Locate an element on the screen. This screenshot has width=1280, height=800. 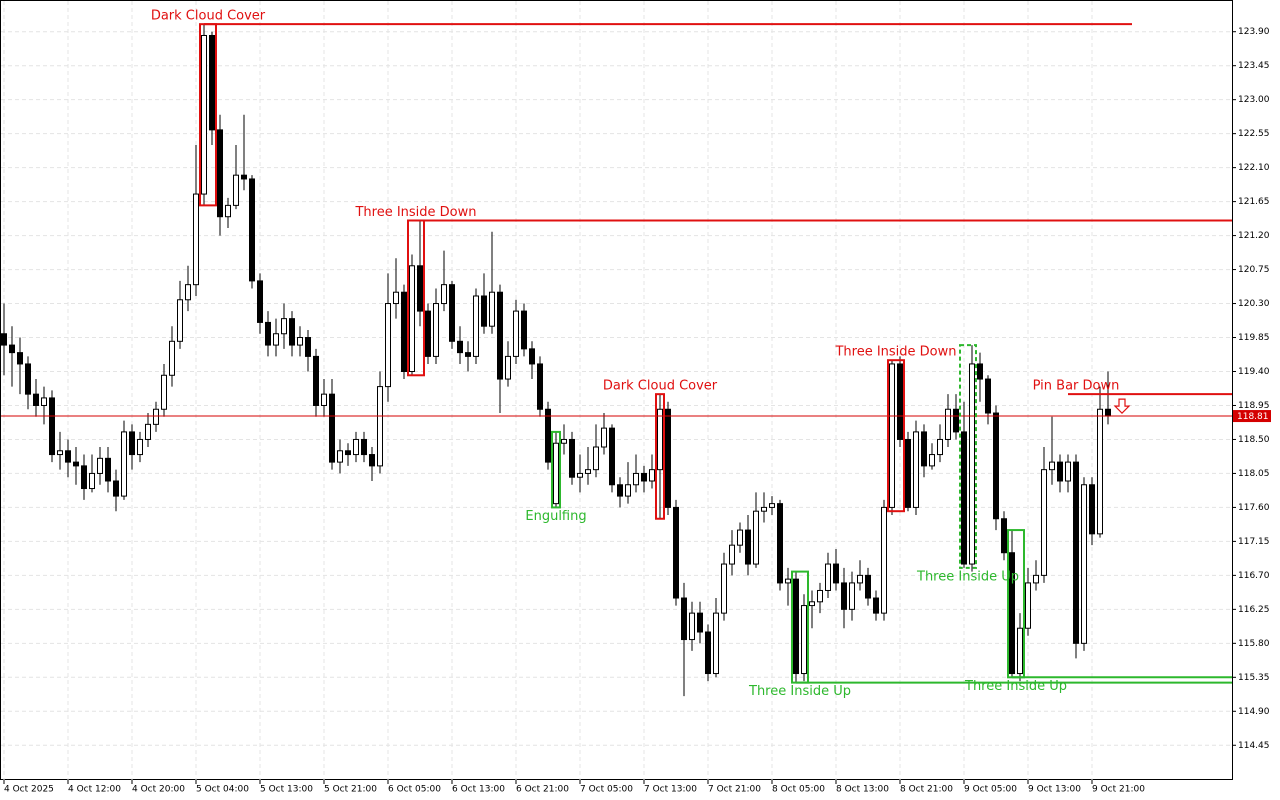
pattern-label: Three Inside Down is located at coordinates (415, 212).